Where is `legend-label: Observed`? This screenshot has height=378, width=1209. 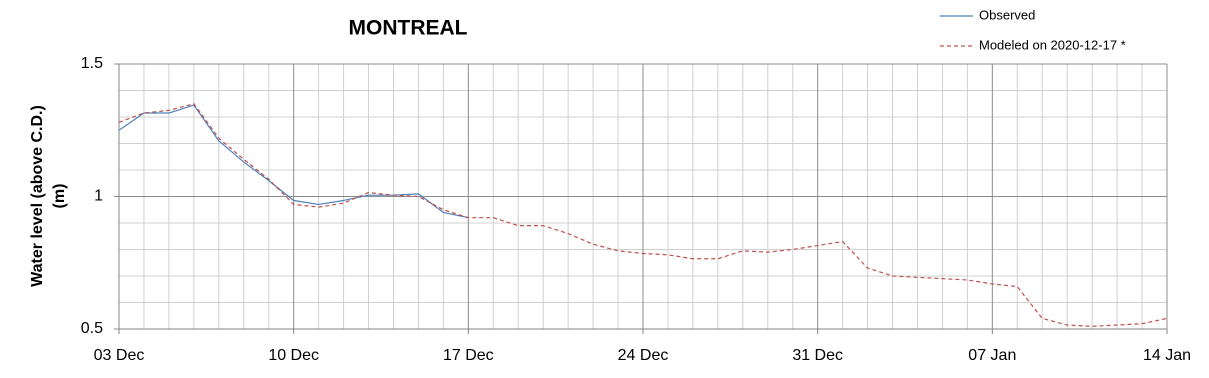
legend-label: Observed is located at coordinates (1007, 14).